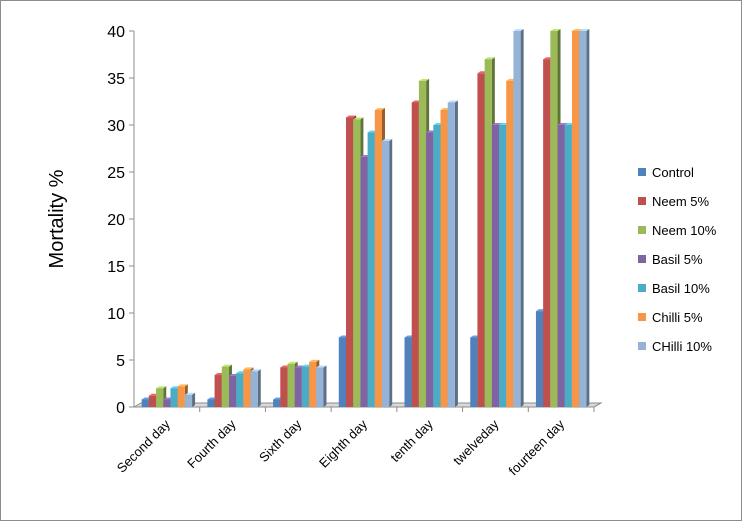 The height and width of the screenshot is (525, 742). Describe the element at coordinates (116, 173) in the screenshot. I see `y-tick-label: 25` at that location.